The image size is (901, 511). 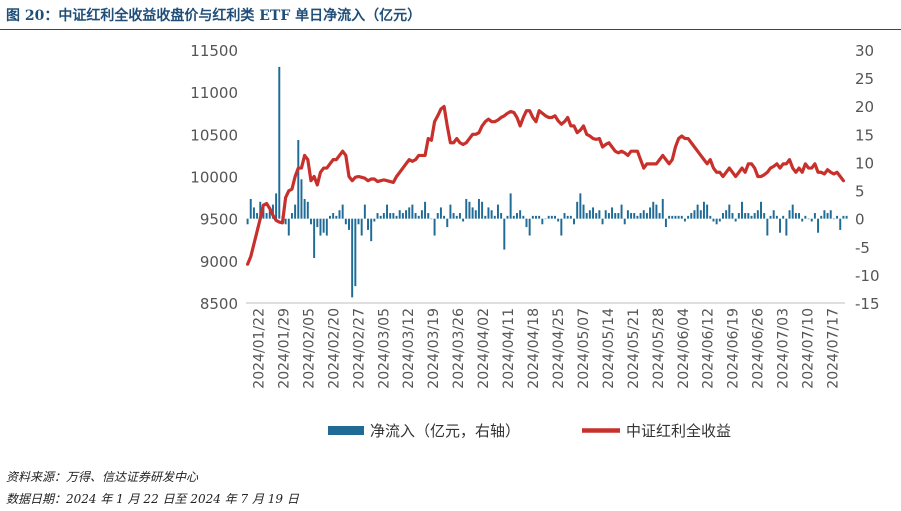 What do you see at coordinates (359, 348) in the screenshot?
I see `x-tick-label: 2024/02/27` at bounding box center [359, 348].